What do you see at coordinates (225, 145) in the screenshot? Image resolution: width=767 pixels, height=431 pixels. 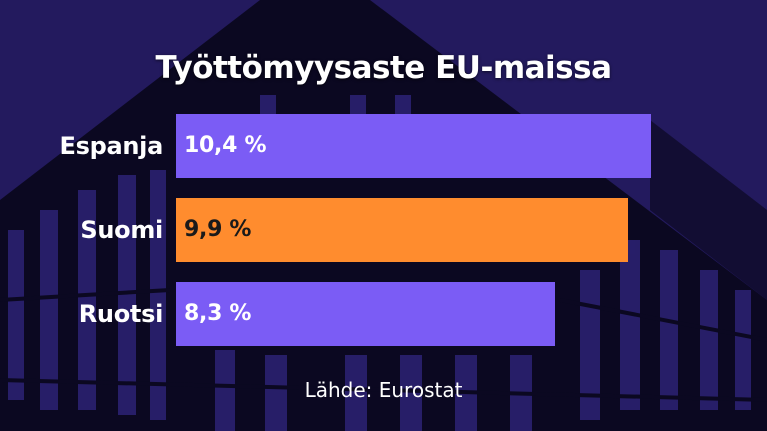 I see `value-label: 10,4 %` at bounding box center [225, 145].